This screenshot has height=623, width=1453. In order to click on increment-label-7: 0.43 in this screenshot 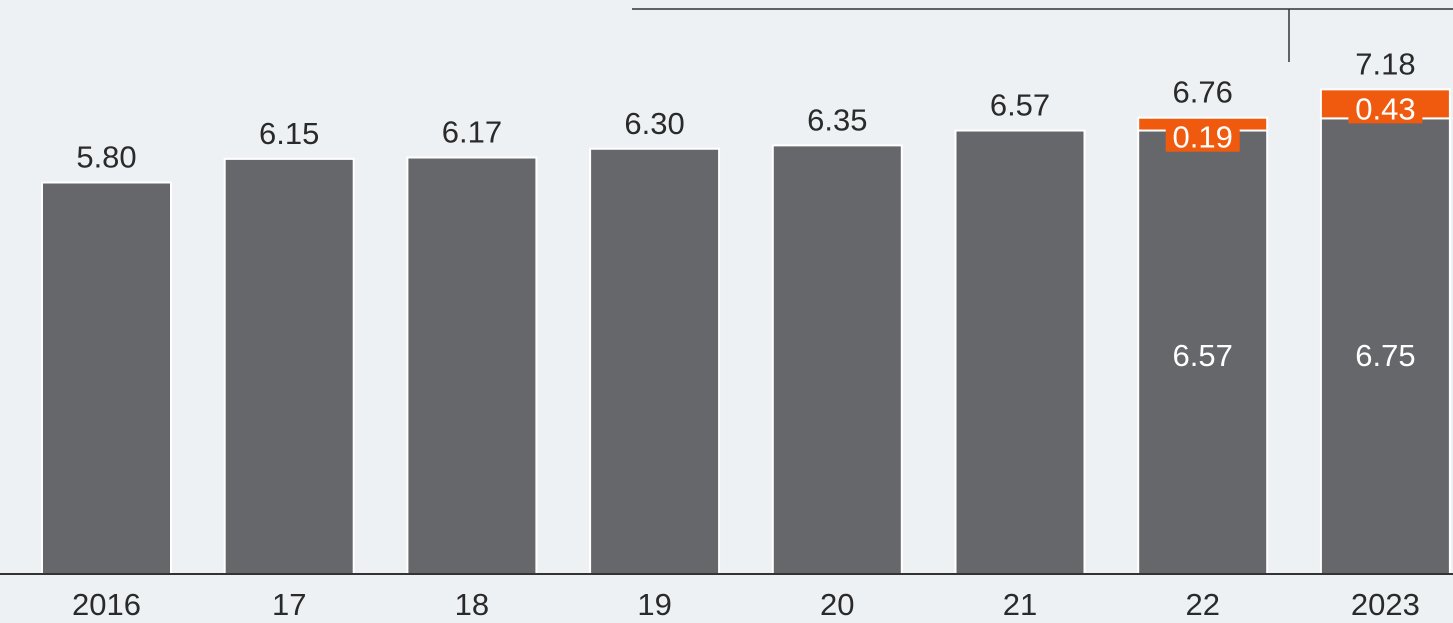, I will do `click(1385, 108)`.